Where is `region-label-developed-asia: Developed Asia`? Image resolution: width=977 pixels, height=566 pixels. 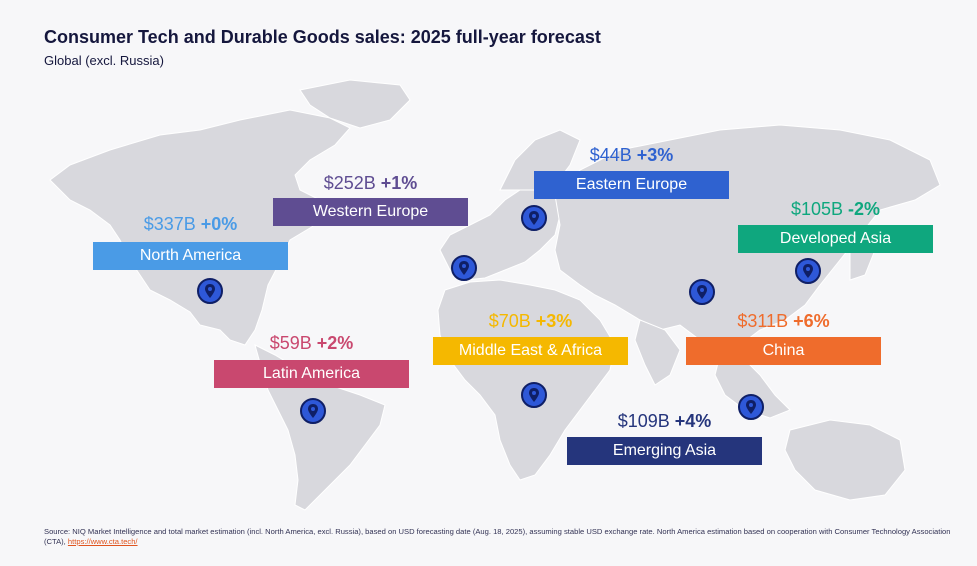
region-label-developed-asia: Developed Asia is located at coordinates (835, 239).